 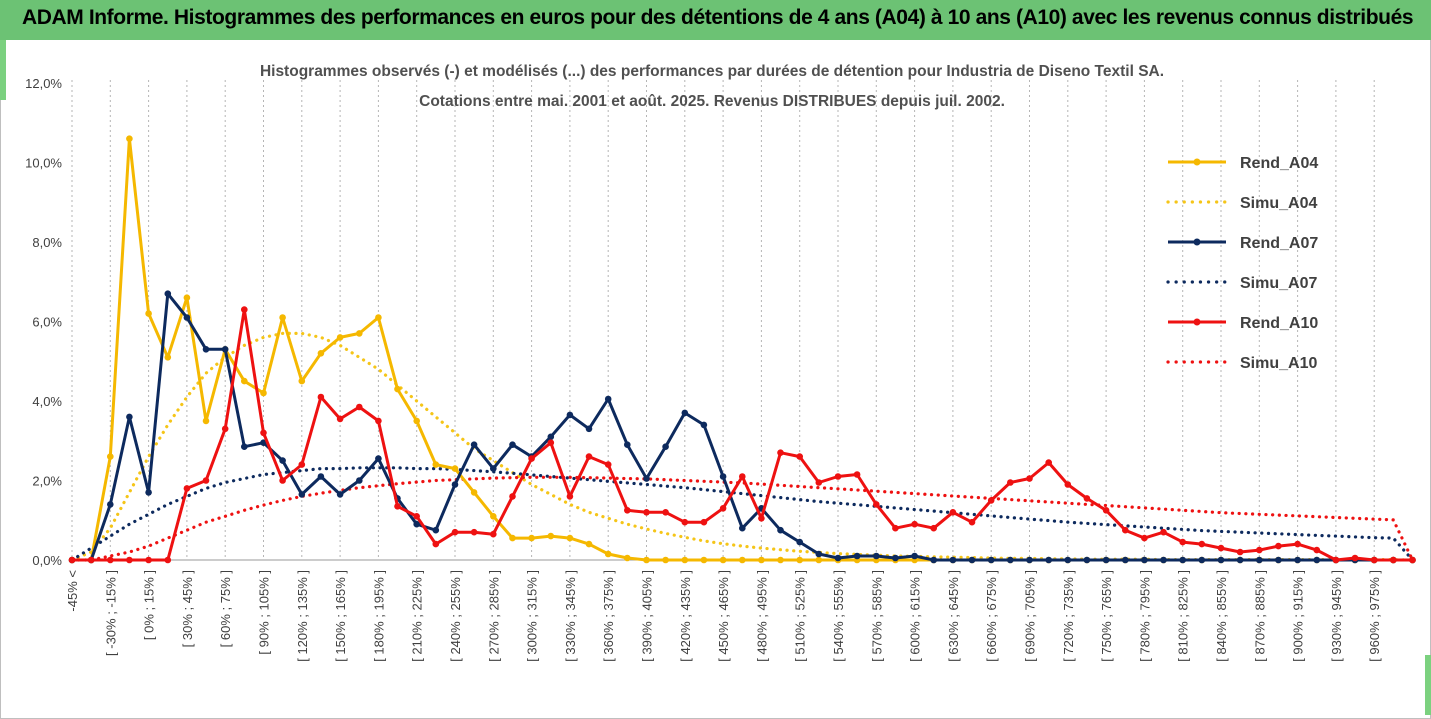 What do you see at coordinates (149, 605) in the screenshot?
I see `x-tick-label: [ 0% ; 15% ]` at bounding box center [149, 605].